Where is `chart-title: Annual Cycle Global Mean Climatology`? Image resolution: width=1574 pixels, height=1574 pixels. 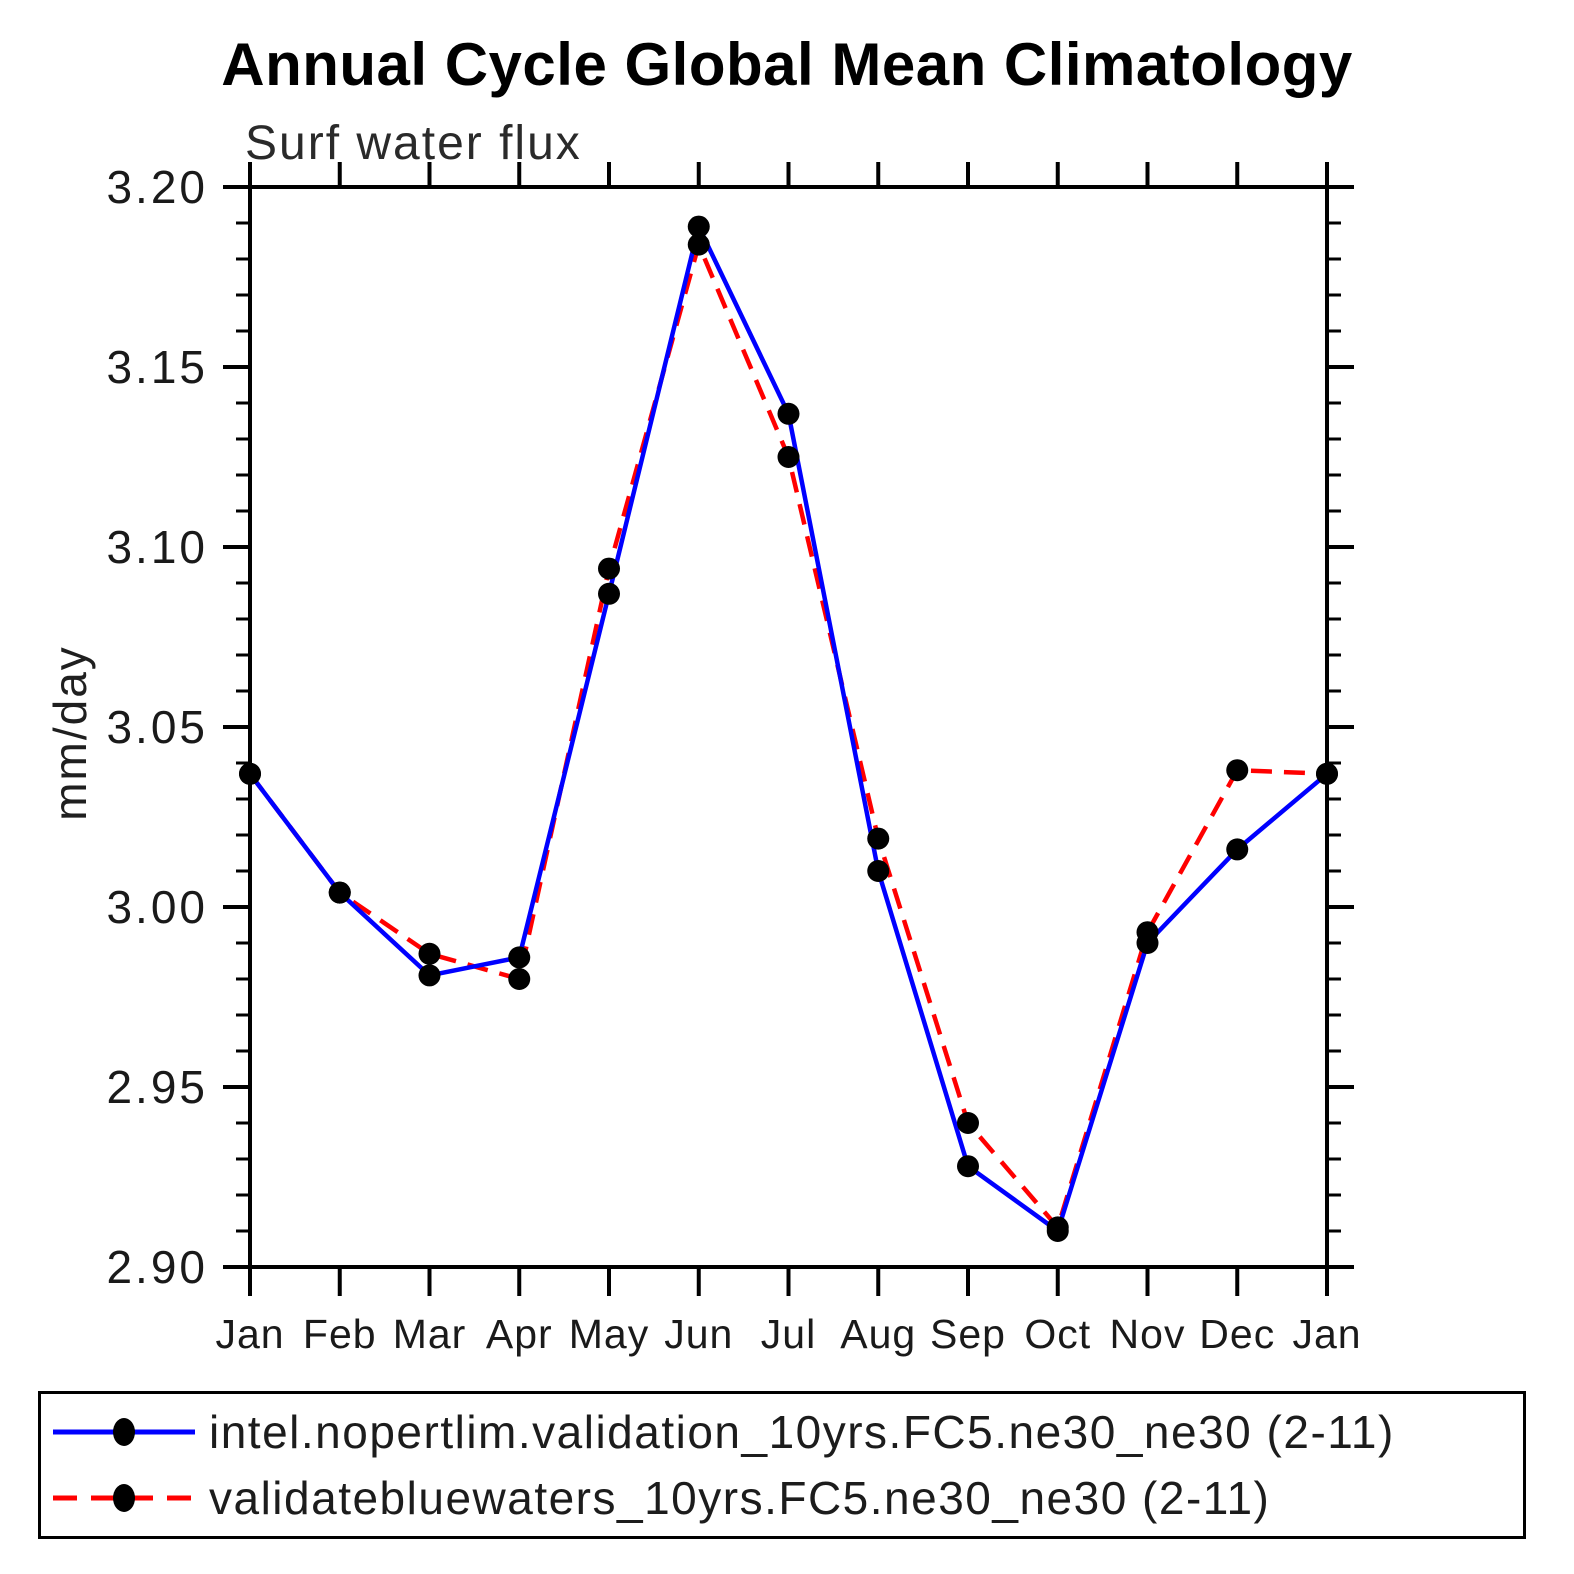
chart-title: Annual Cycle Global Mean Climatology is located at coordinates (787, 64).